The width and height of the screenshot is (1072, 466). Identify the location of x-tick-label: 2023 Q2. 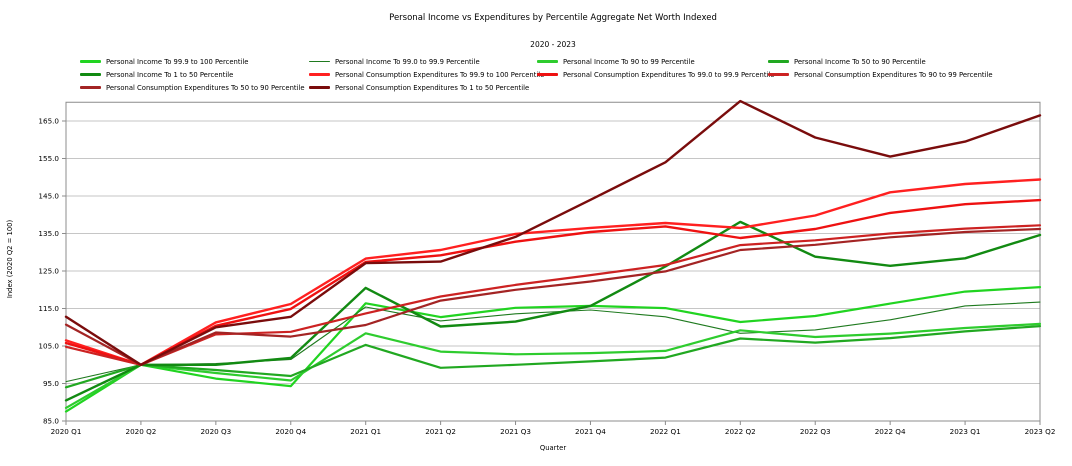
(1040, 431).